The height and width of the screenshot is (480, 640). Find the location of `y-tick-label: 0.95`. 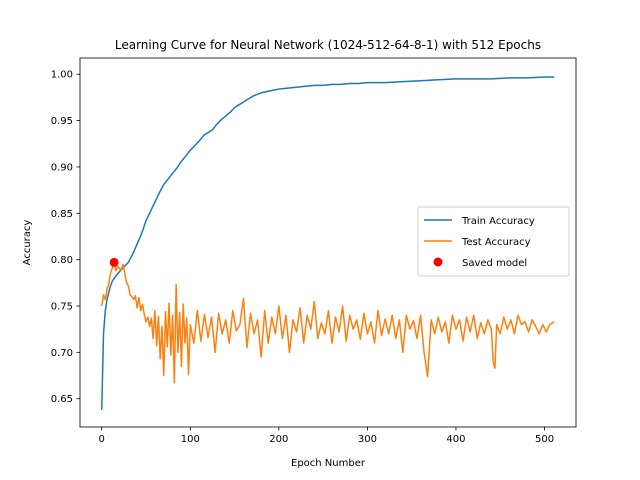

y-tick-label: 0.95 is located at coordinates (62, 121).